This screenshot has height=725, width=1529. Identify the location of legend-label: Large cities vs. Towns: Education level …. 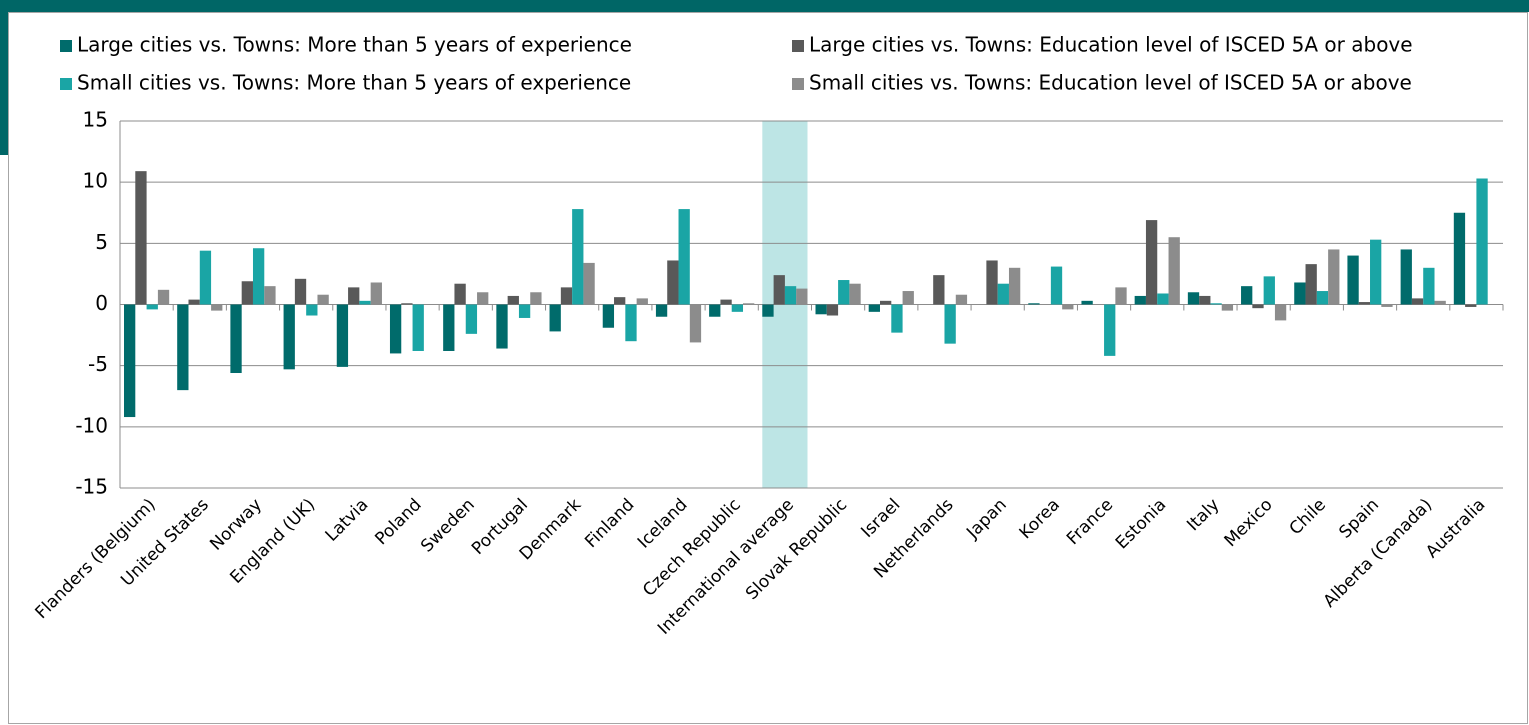
(1111, 45).